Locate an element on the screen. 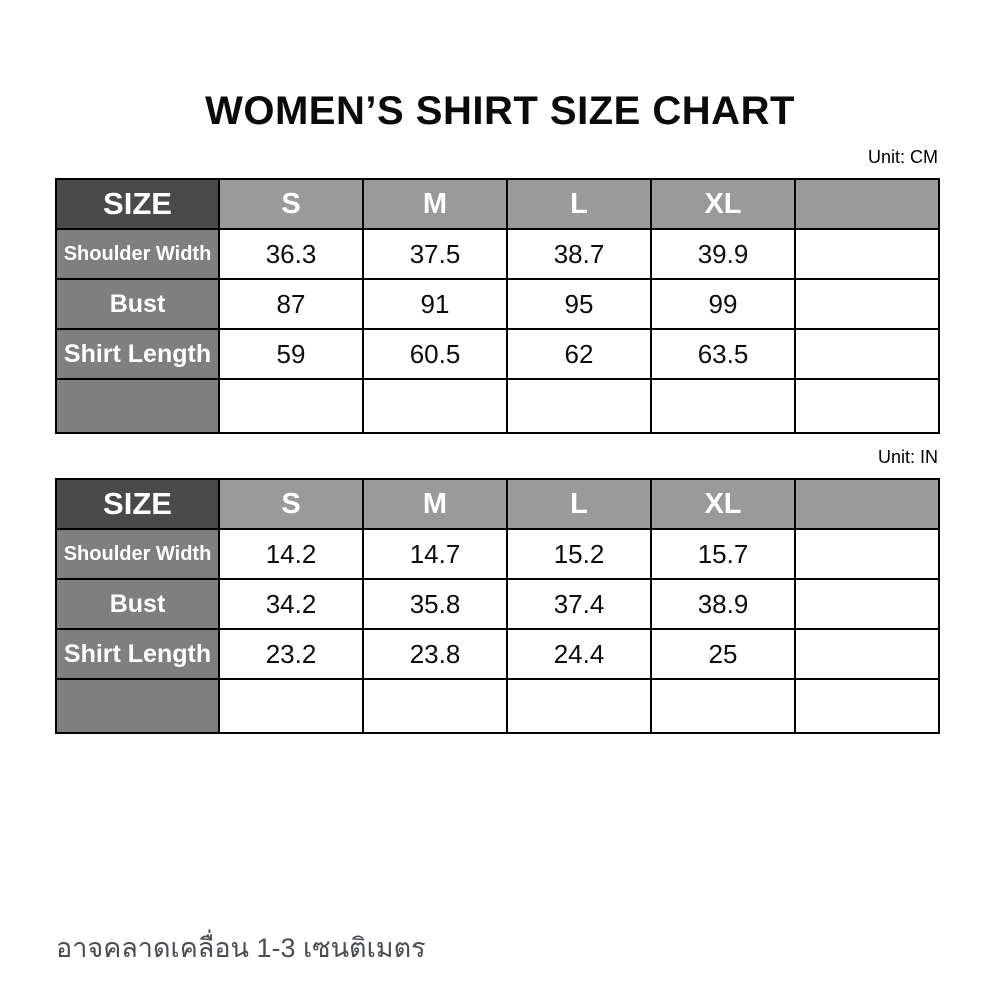  table-row: Bust 34.2 35.8 37.4 38.9 is located at coordinates (497, 604).